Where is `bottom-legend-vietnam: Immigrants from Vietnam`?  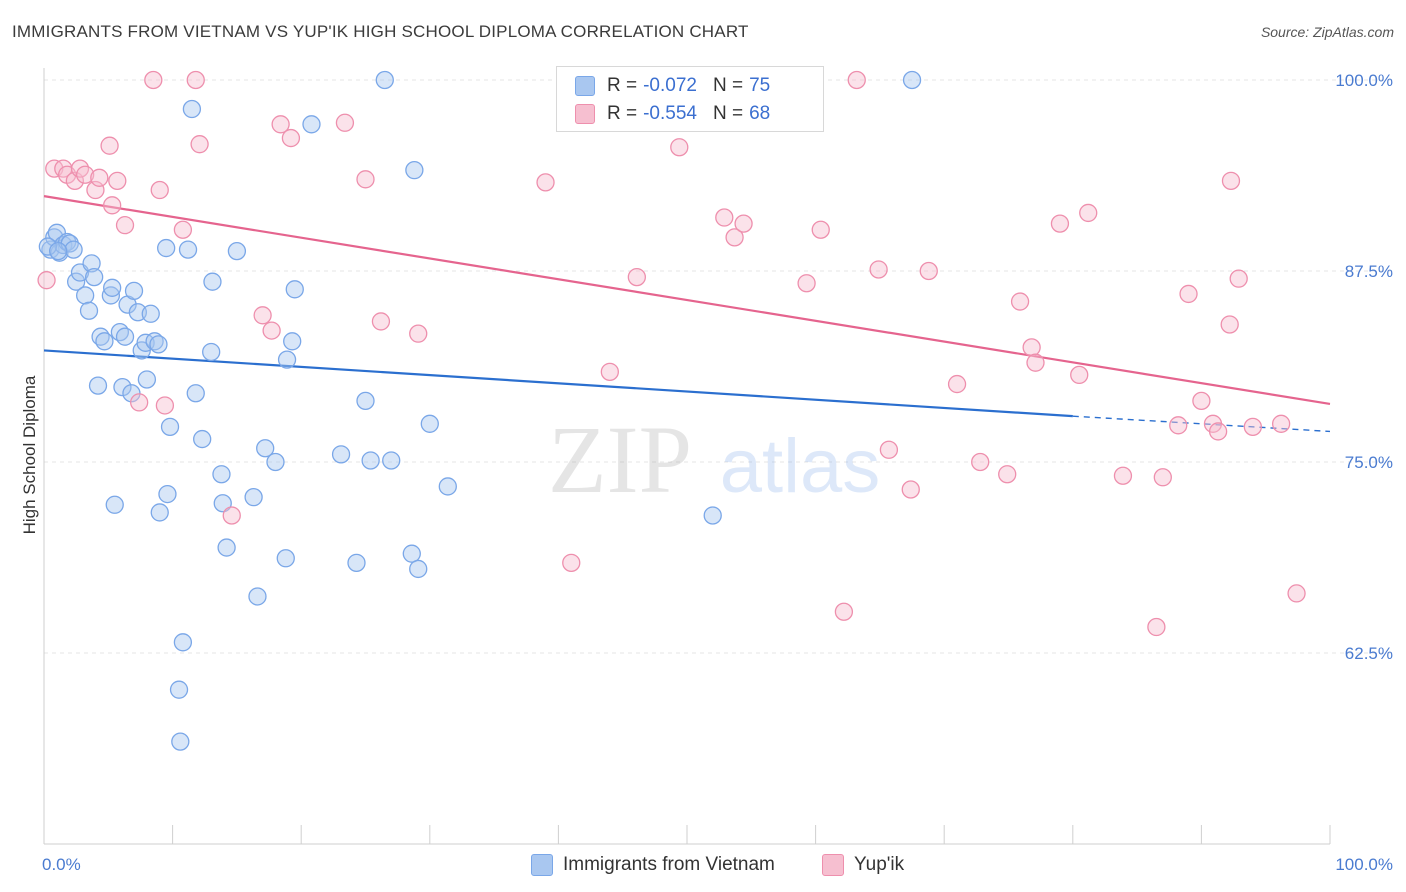 bottom-legend-vietnam: Immigrants from Vietnam is located at coordinates (653, 865).